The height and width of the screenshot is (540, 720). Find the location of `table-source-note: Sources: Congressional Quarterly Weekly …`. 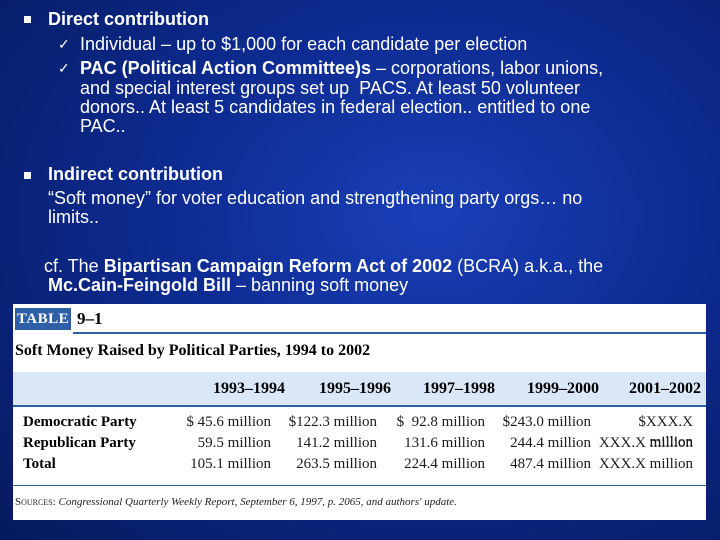

table-source-note: Sources: Congressional Quarterly Weekly … is located at coordinates (236, 502).